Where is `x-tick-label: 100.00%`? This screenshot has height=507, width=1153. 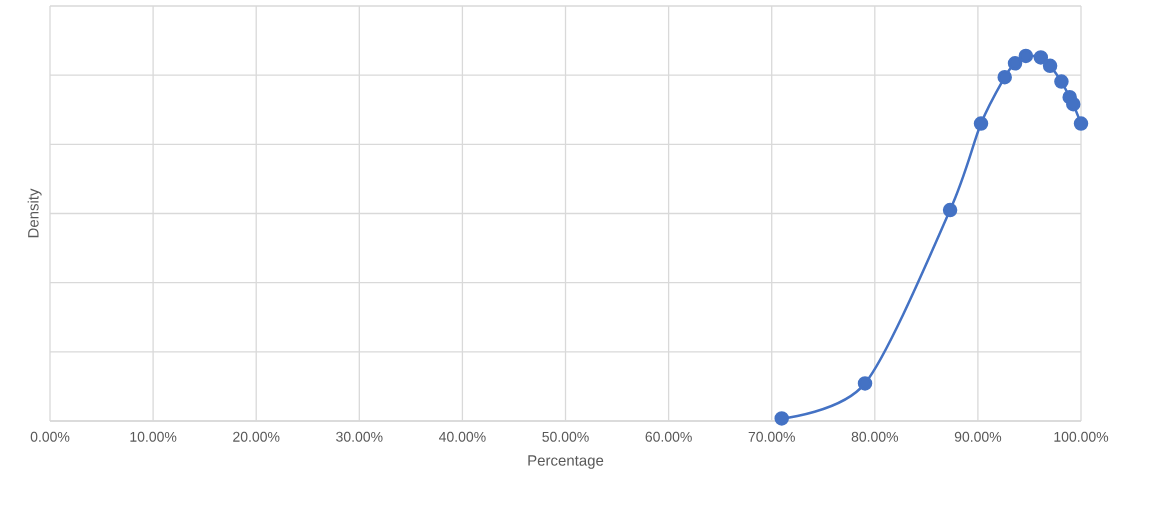 x-tick-label: 100.00% is located at coordinates (1081, 436).